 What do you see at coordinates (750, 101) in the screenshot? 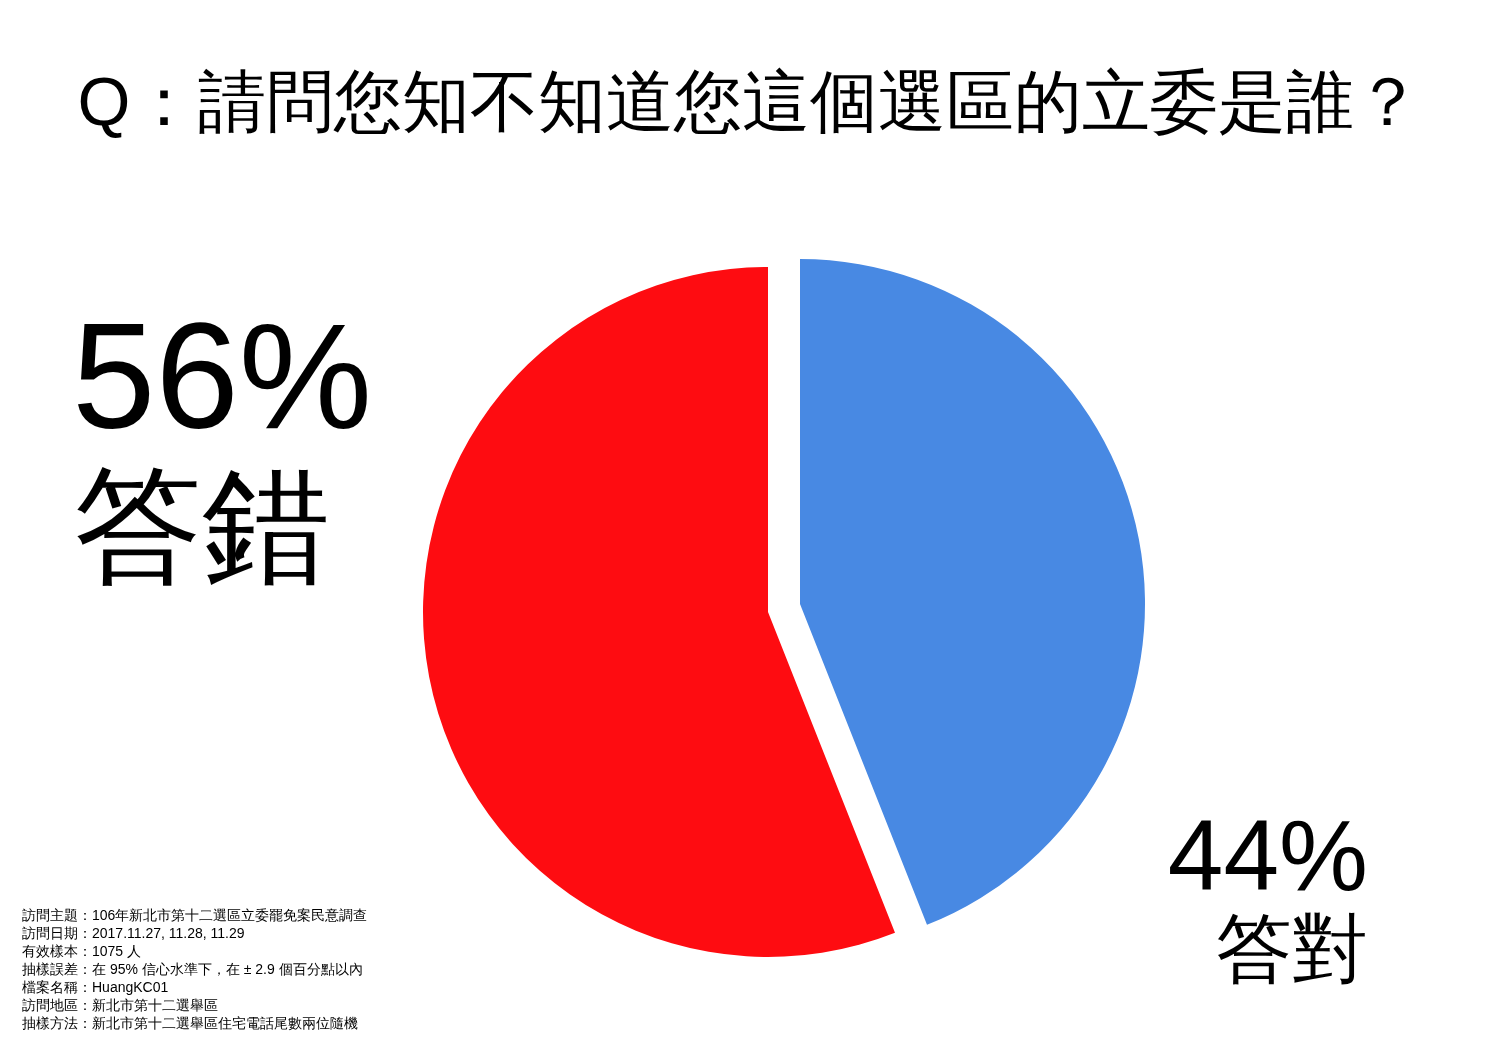
I see `chart-title: Q：請問您知不知道您這個選區的立委是誰？` at bounding box center [750, 101].